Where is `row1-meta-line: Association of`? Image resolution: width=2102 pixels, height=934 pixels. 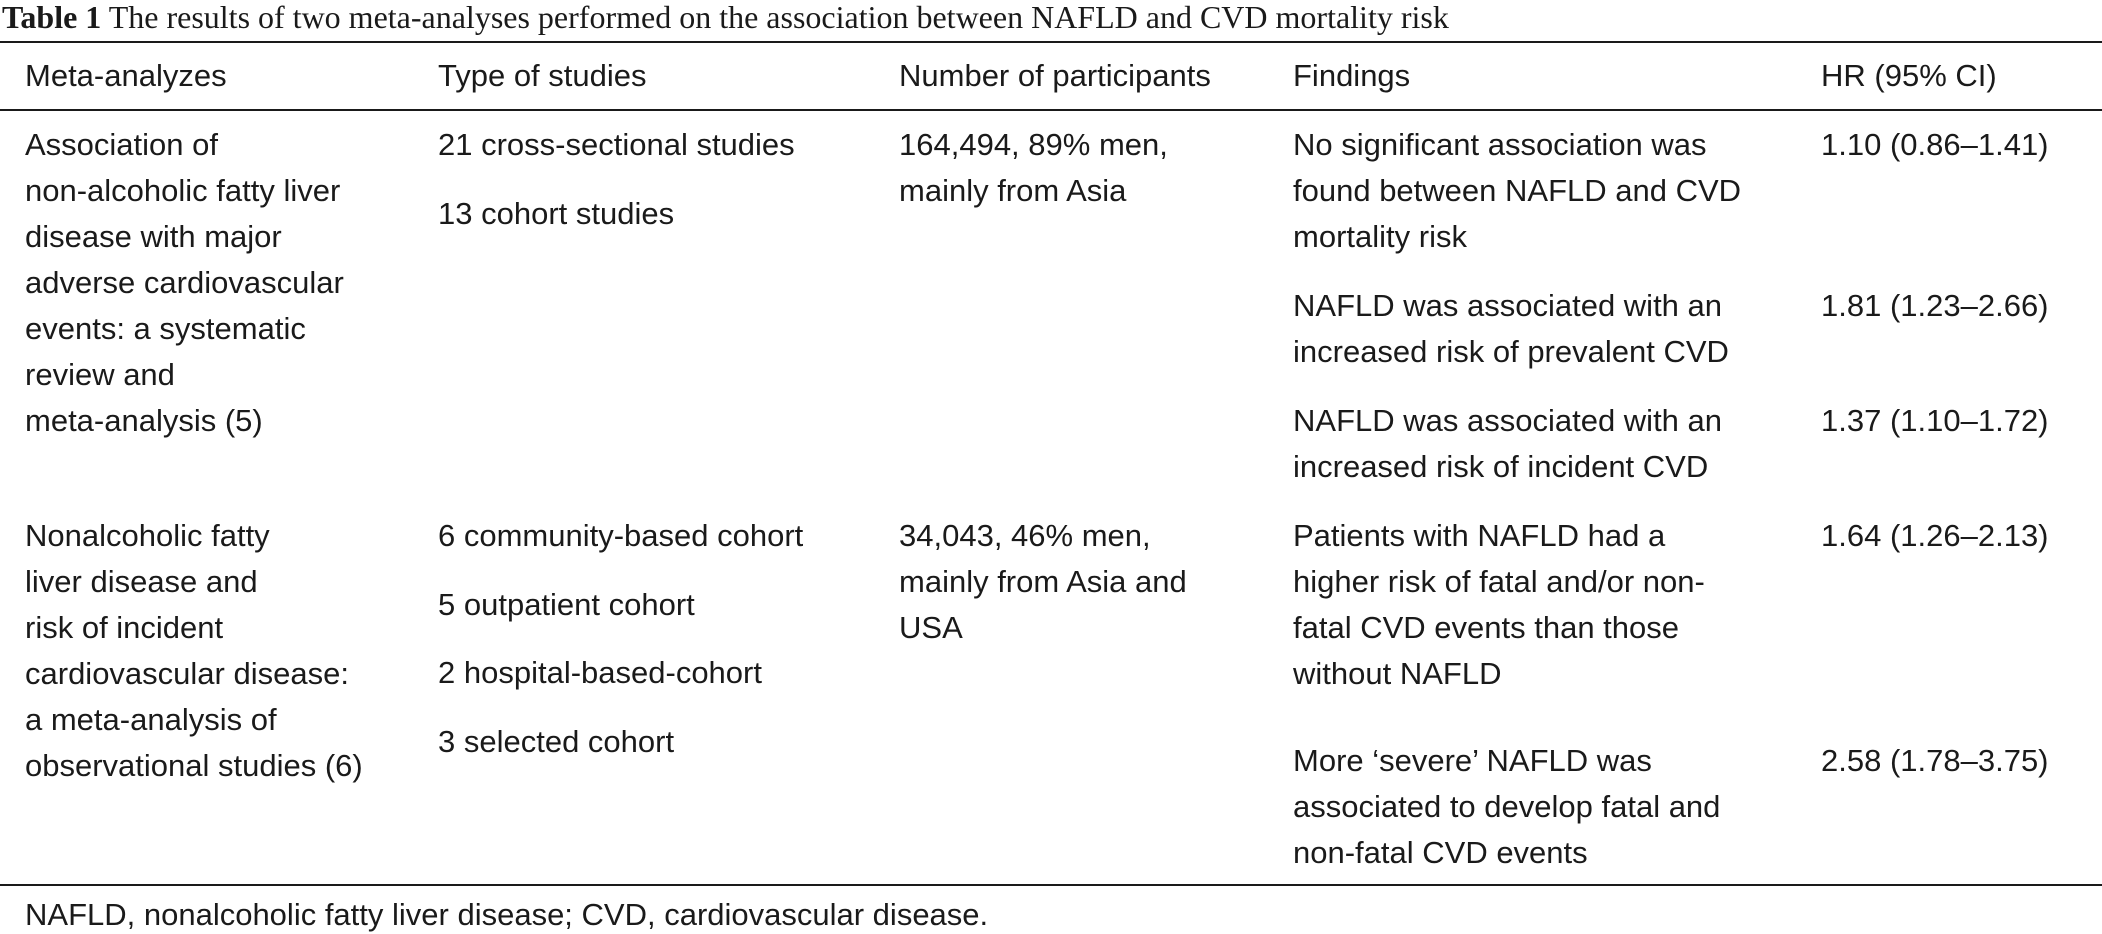 row1-meta-line: Association of is located at coordinates (121, 144).